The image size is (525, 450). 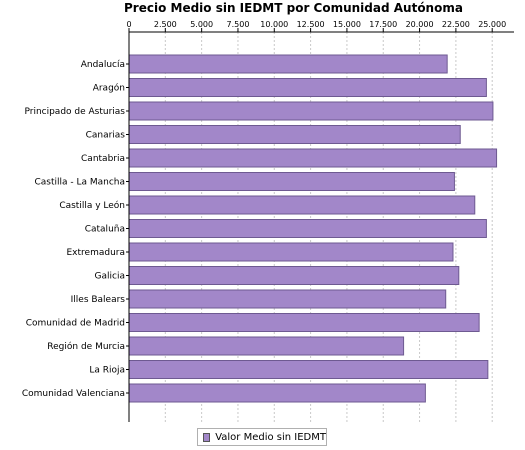 What do you see at coordinates (456, 24) in the screenshot?
I see `x-tick-label: 22.500` at bounding box center [456, 24].